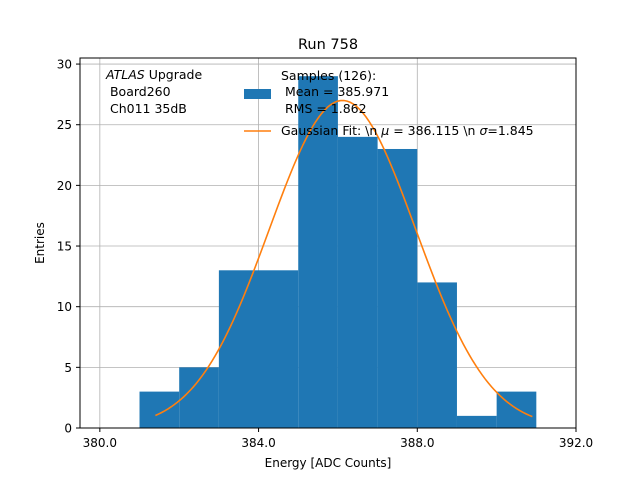 Image resolution: width=640 pixels, height=484 pixels. What do you see at coordinates (68, 368) in the screenshot?
I see `y-tick-label-1: 5` at bounding box center [68, 368].